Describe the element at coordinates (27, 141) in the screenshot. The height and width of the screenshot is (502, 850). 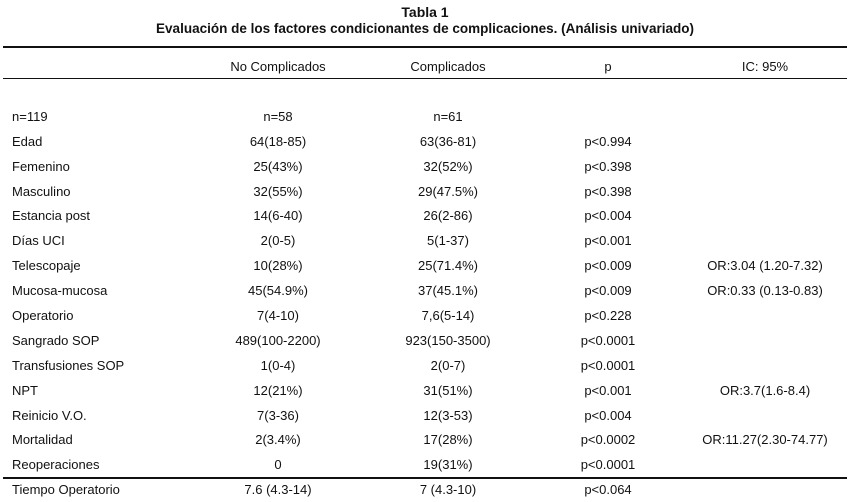
I see `row-label: Edad` at that location.